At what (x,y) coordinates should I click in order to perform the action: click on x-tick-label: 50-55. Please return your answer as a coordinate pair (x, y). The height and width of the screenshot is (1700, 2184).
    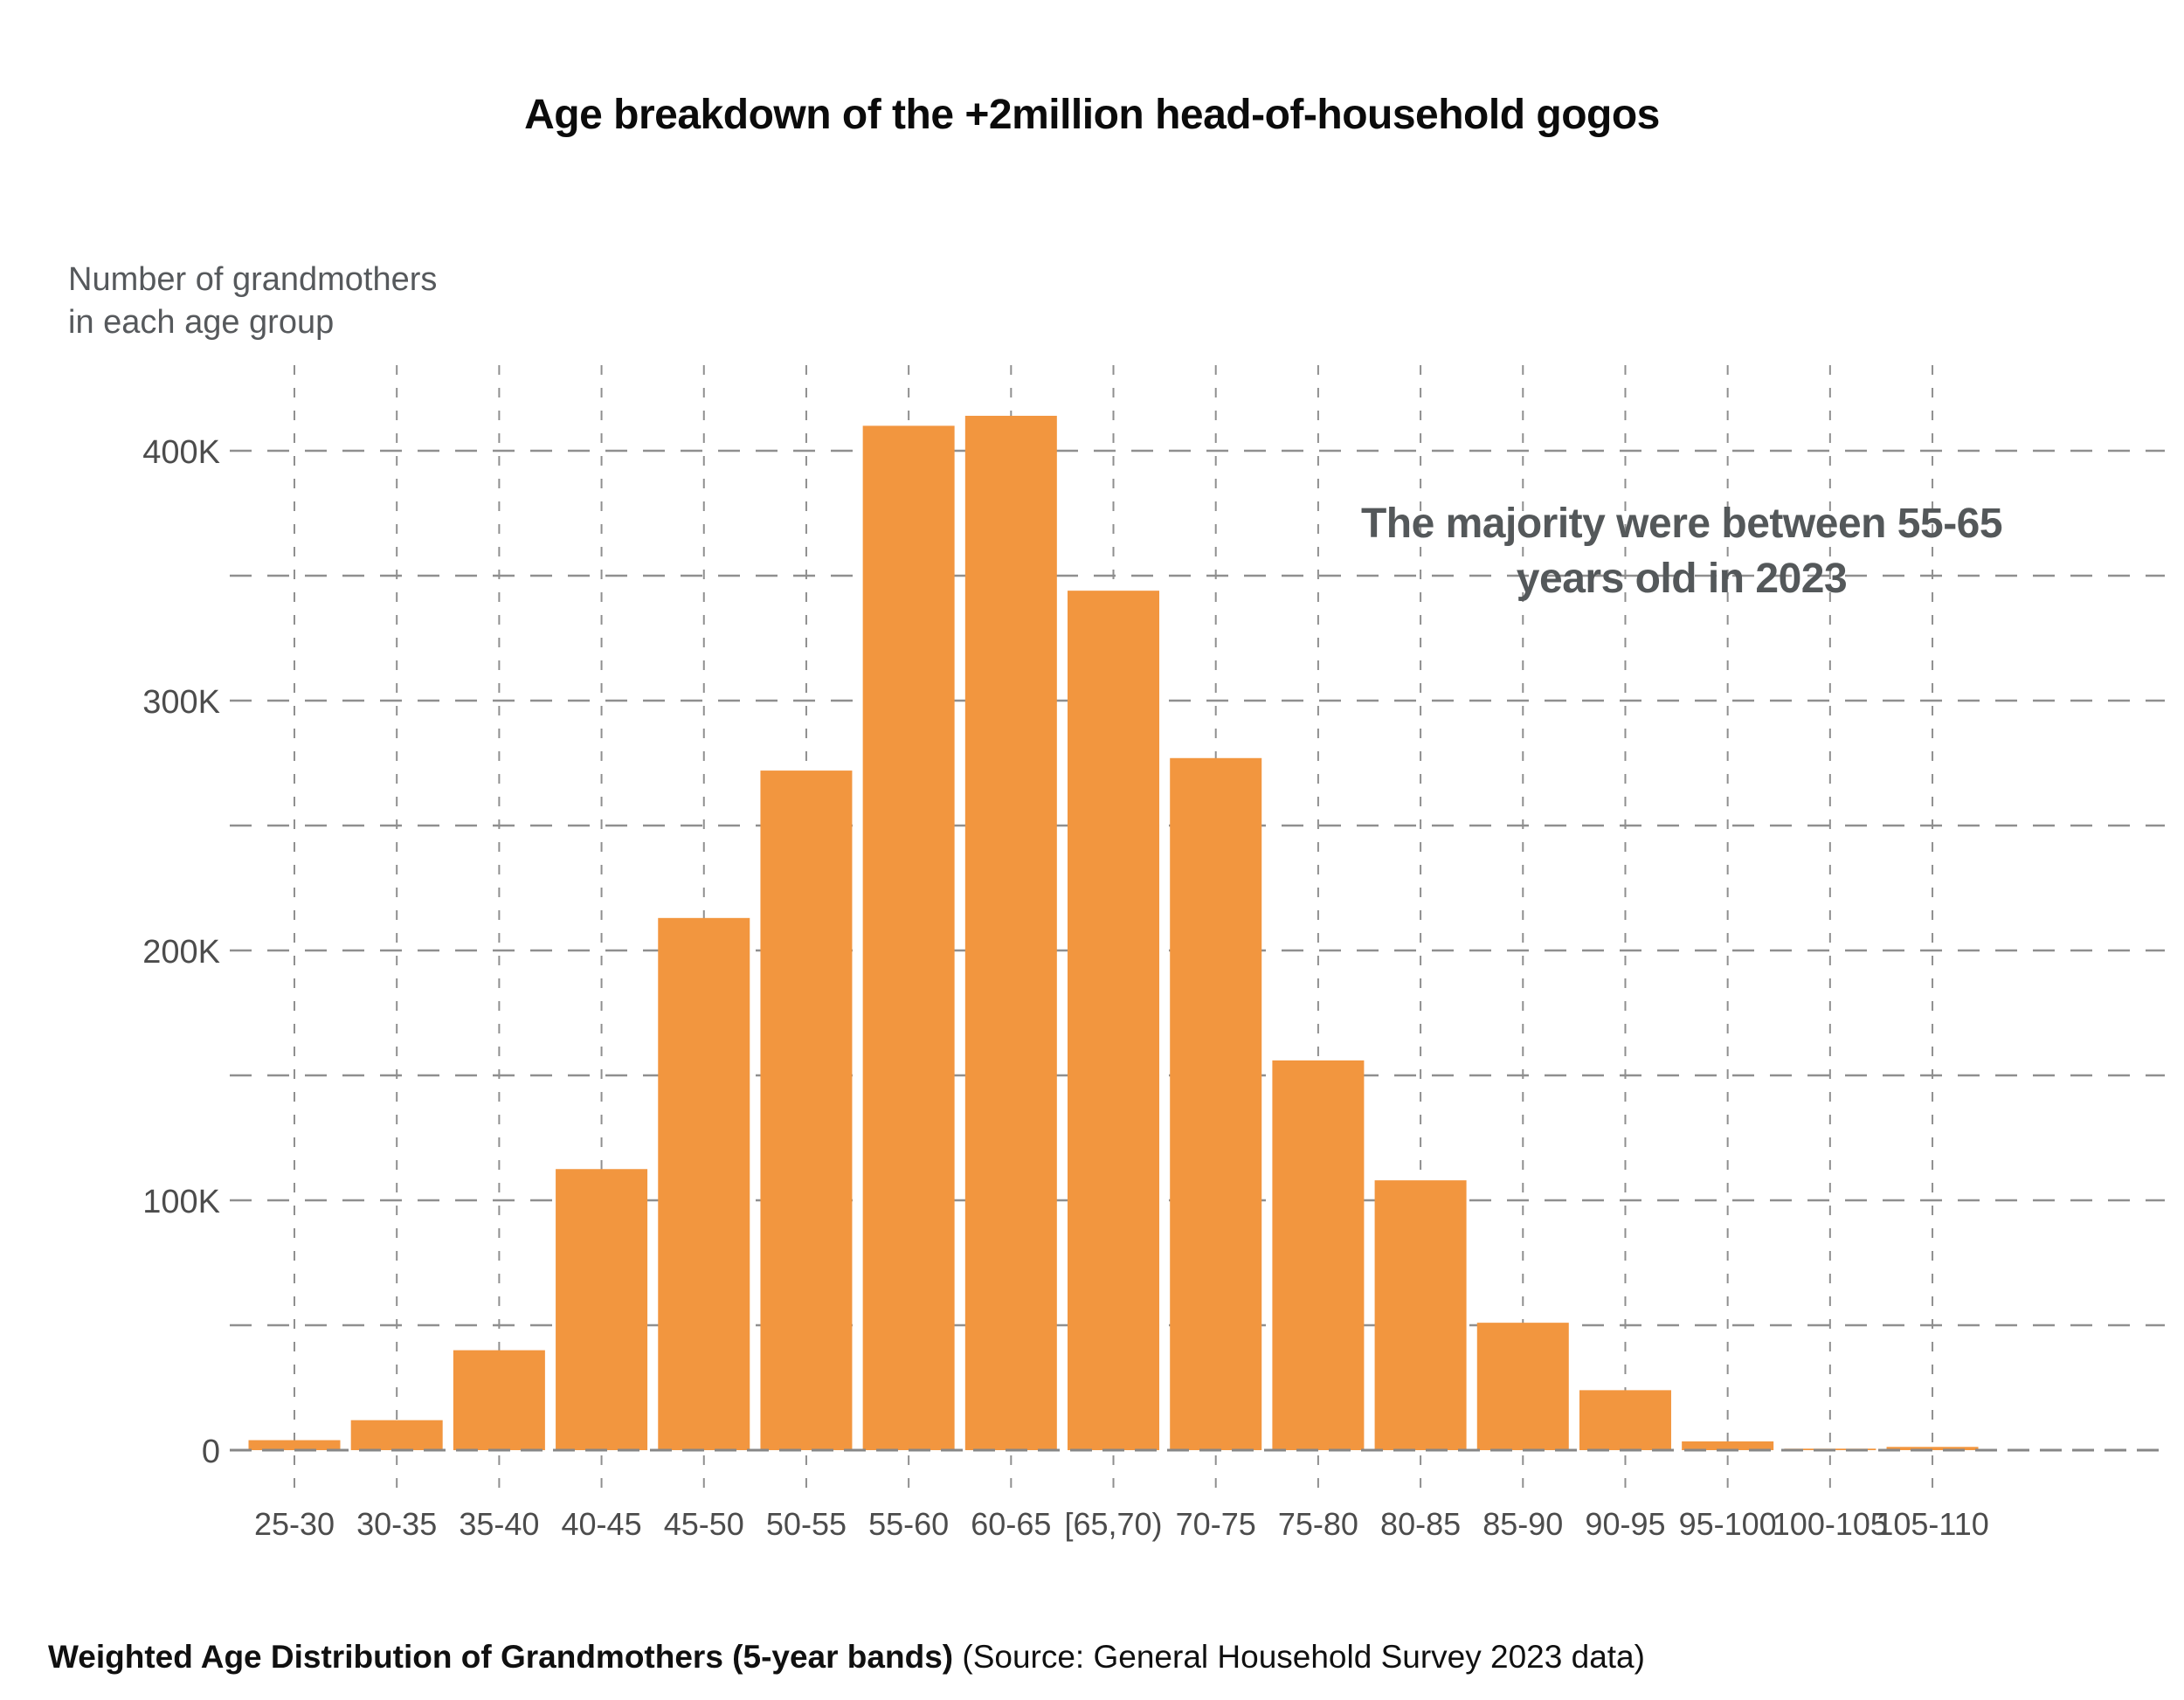
    Looking at the image, I should click on (806, 1524).